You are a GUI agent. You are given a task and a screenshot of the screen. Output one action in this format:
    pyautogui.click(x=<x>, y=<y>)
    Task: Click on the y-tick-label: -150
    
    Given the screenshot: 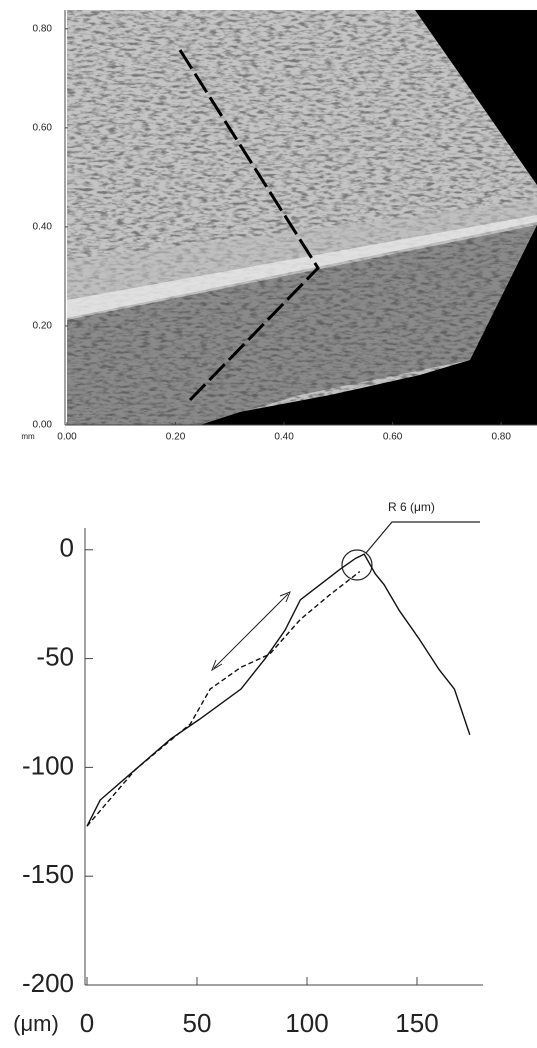 What is the action you would take?
    pyautogui.click(x=48, y=874)
    